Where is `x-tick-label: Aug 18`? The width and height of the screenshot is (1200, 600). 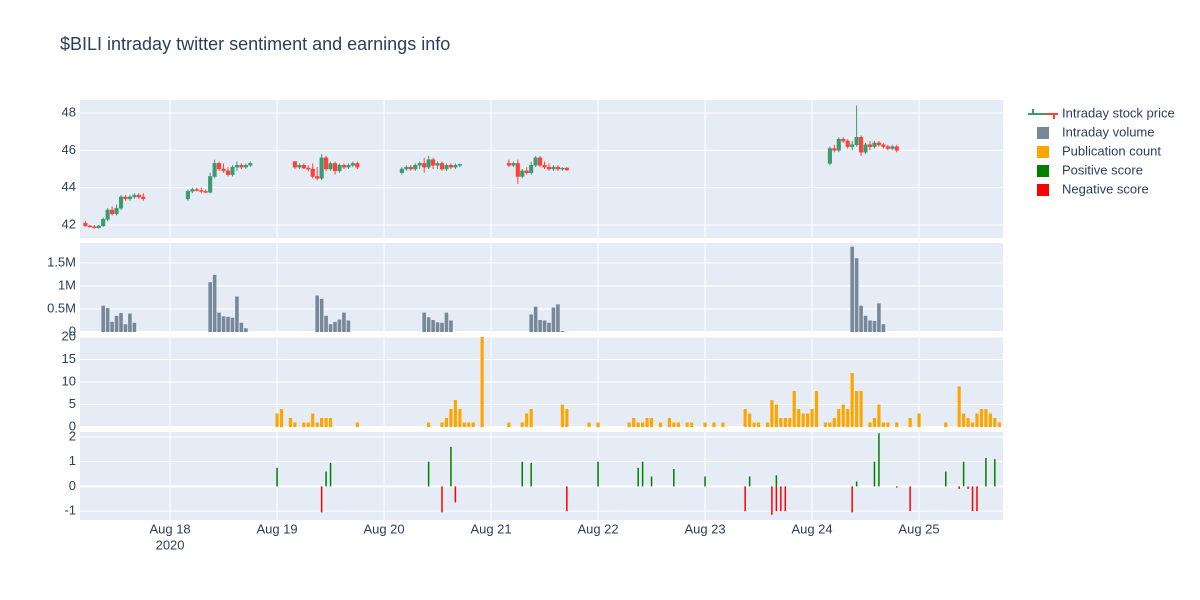
x-tick-label: Aug 18 is located at coordinates (169, 529).